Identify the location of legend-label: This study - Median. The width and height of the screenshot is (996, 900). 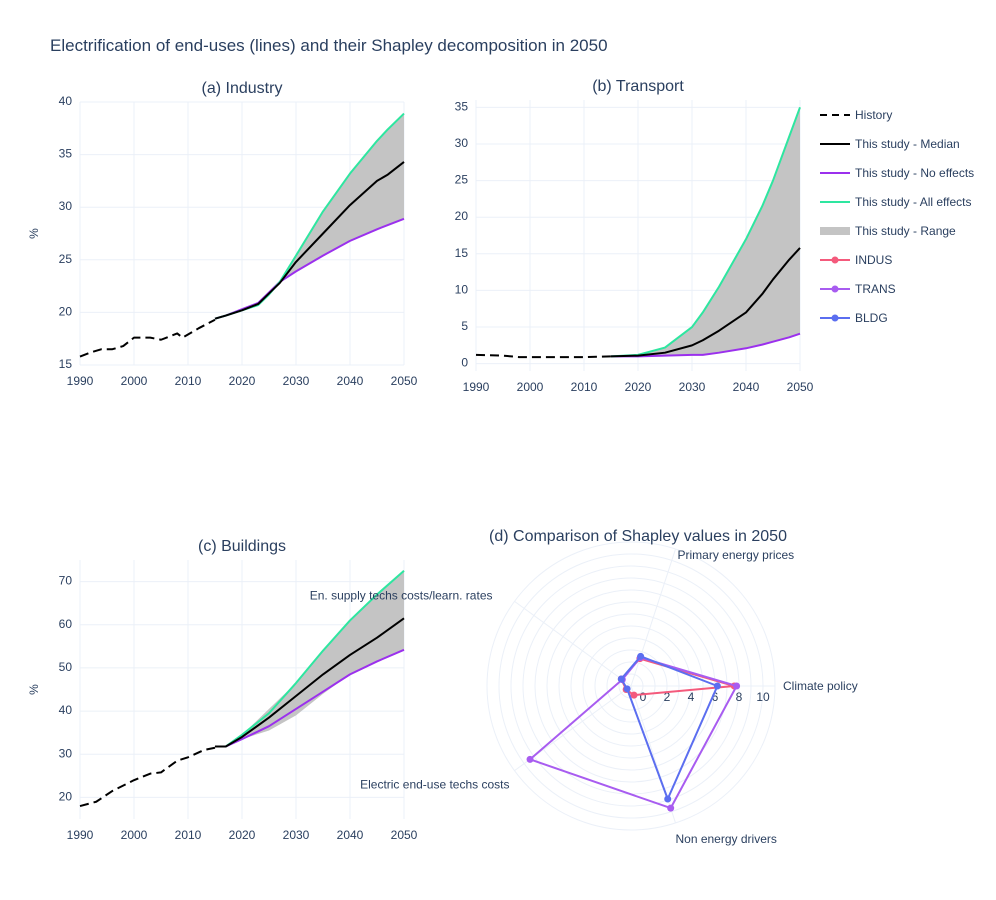
(907, 144).